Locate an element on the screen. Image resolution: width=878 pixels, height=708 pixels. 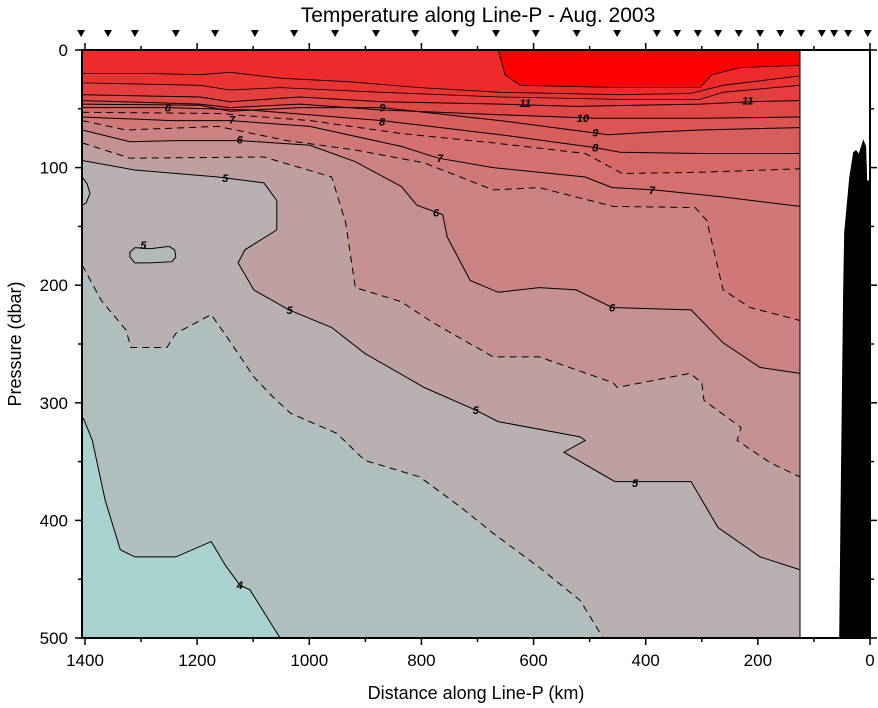
x-tick-label: 1000 is located at coordinates (309, 660).